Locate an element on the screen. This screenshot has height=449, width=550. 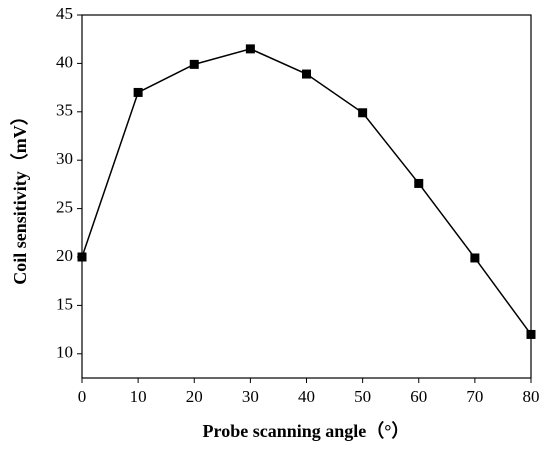
y-tick-label: 35 is located at coordinates (64, 110).